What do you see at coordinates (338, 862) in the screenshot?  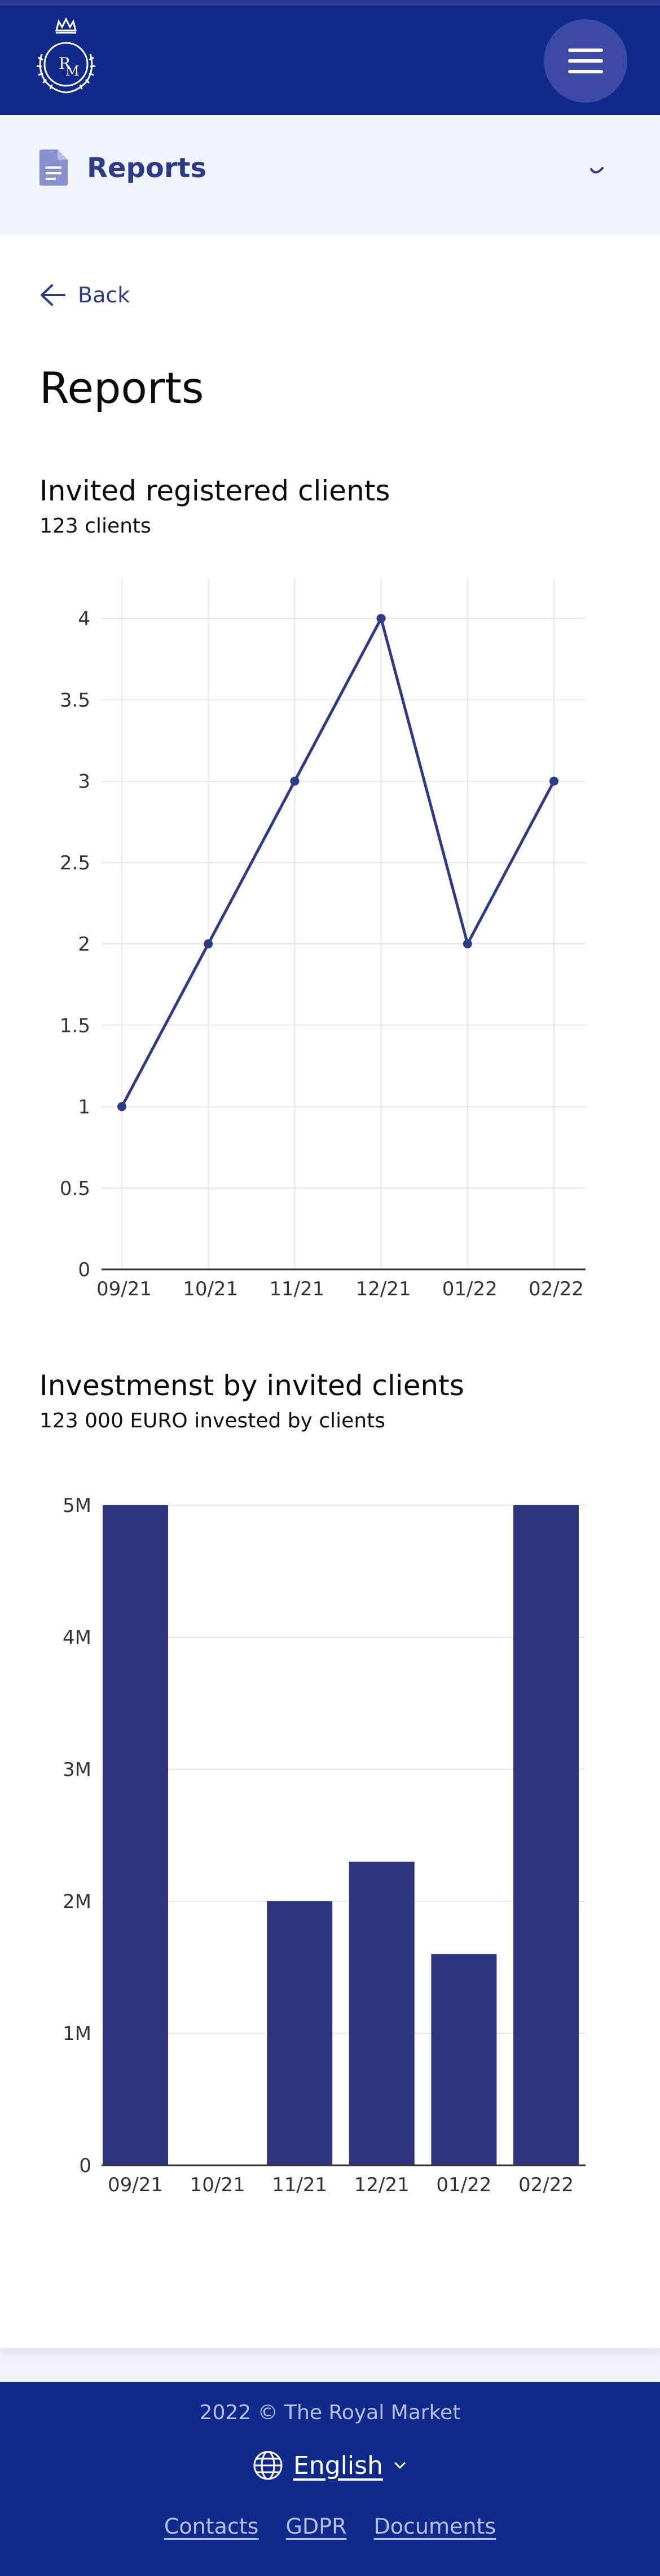 I see `line-chart-series-line` at bounding box center [338, 862].